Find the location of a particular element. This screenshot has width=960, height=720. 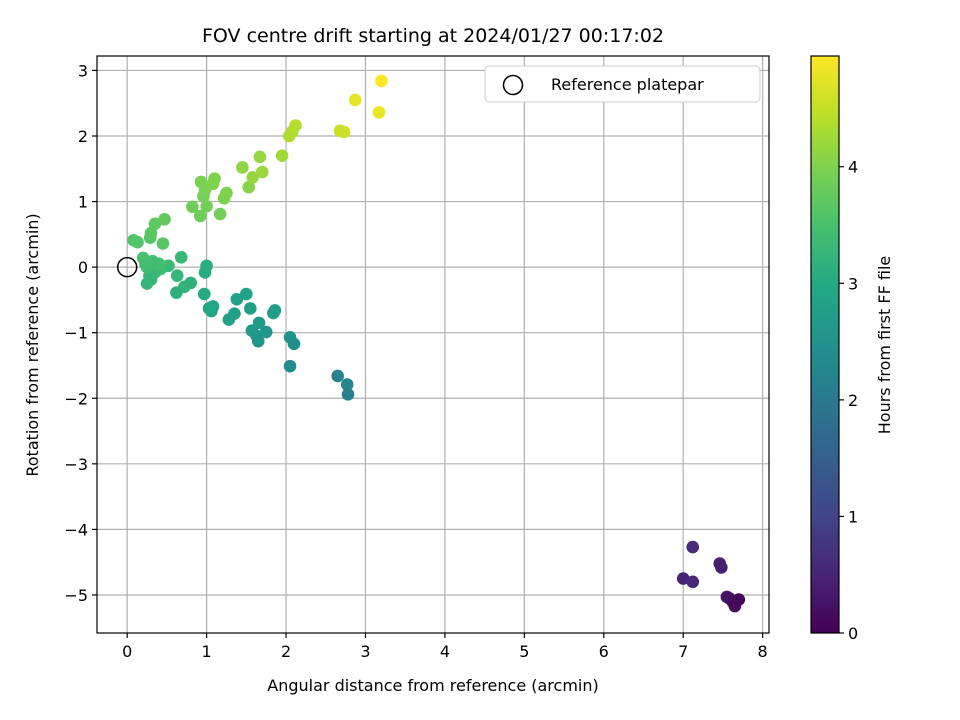

y-tick-label: −3 is located at coordinates (76, 464).